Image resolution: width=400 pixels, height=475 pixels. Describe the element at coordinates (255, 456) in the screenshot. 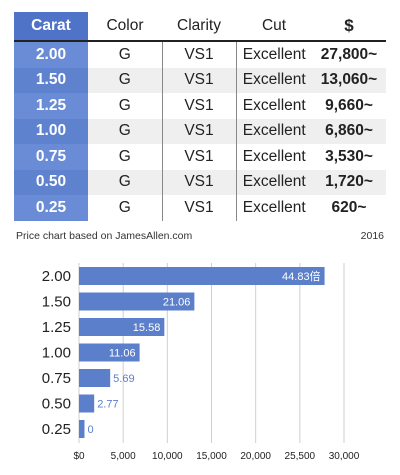

I see `x-tick-label: 20,000` at that location.